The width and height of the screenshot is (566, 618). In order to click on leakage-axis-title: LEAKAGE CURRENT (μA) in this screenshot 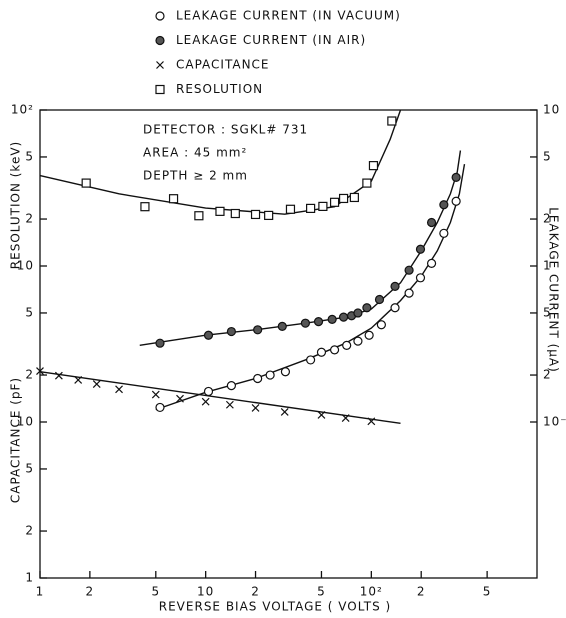, I will do `click(554, 290)`.